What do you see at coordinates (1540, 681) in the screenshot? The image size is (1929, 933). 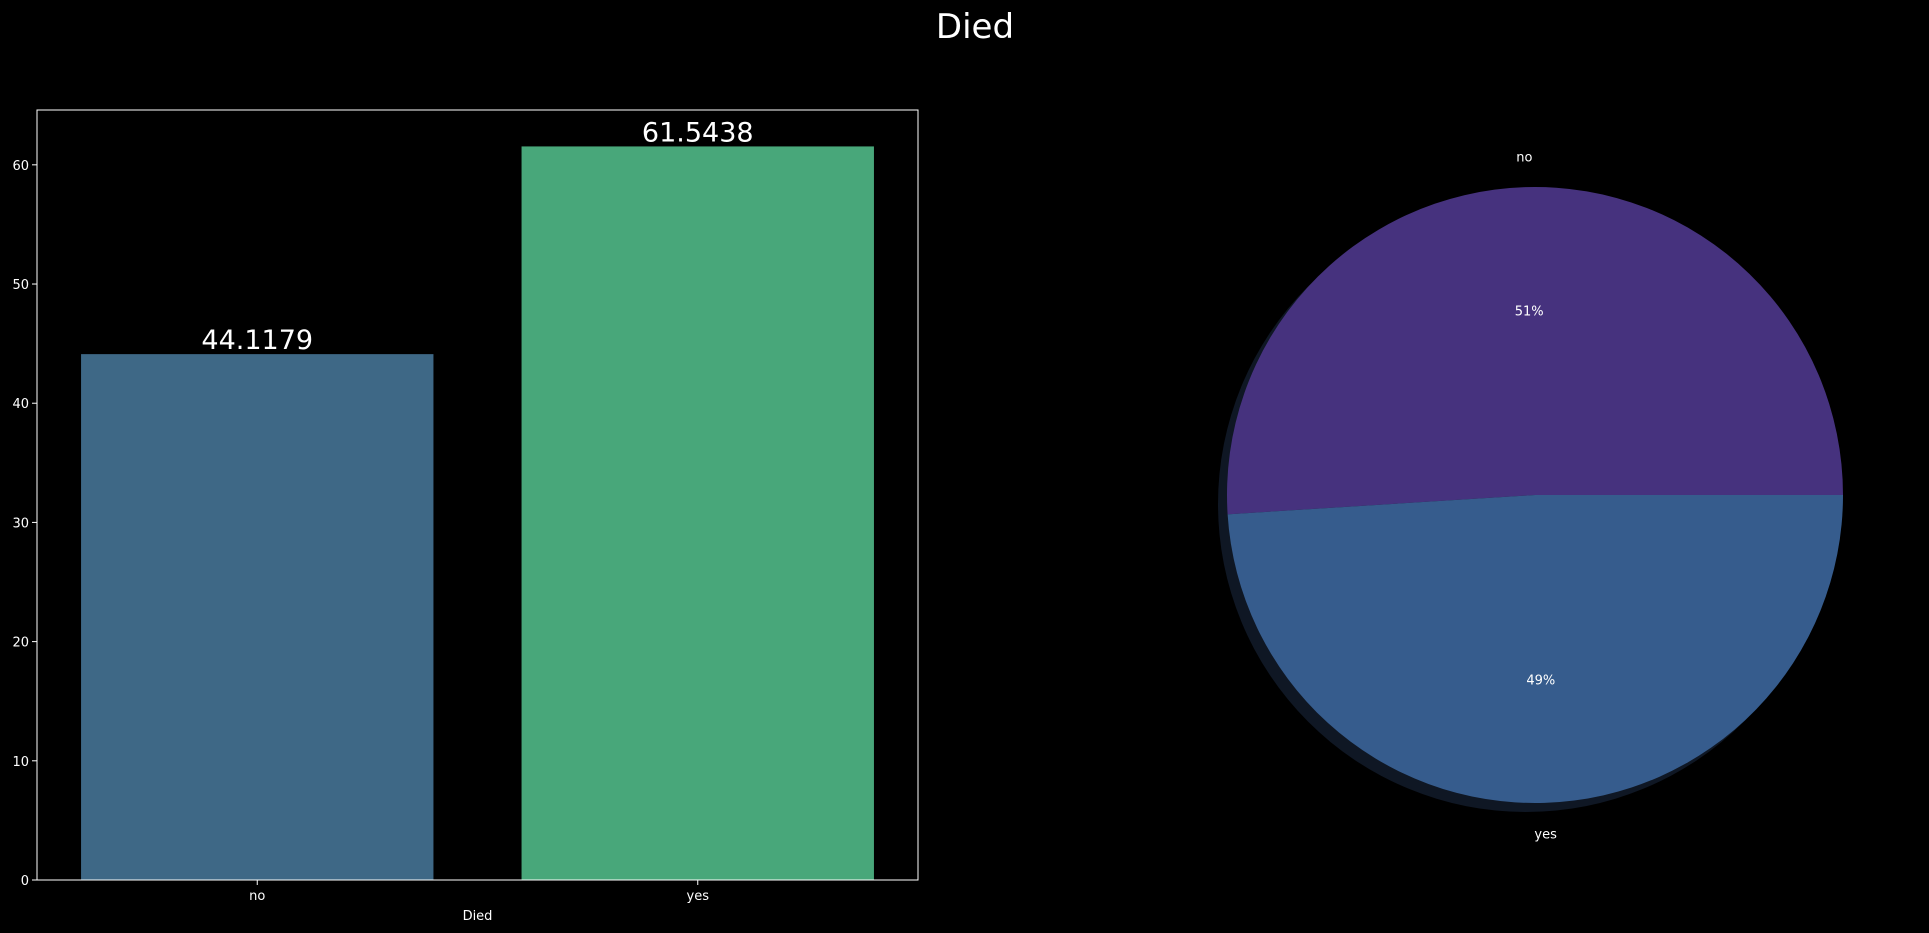 I see `pie-percent-yes: 49%` at bounding box center [1540, 681].